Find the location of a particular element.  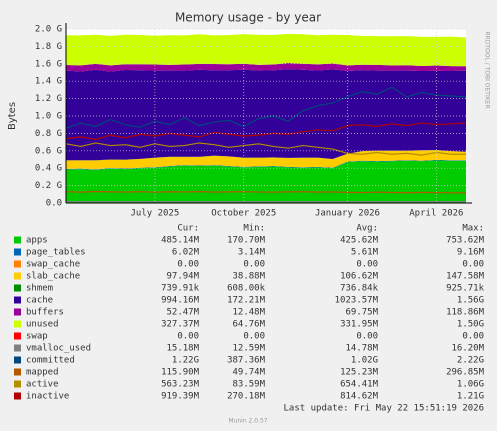

legend-label: shmem is located at coordinates (39, 289).